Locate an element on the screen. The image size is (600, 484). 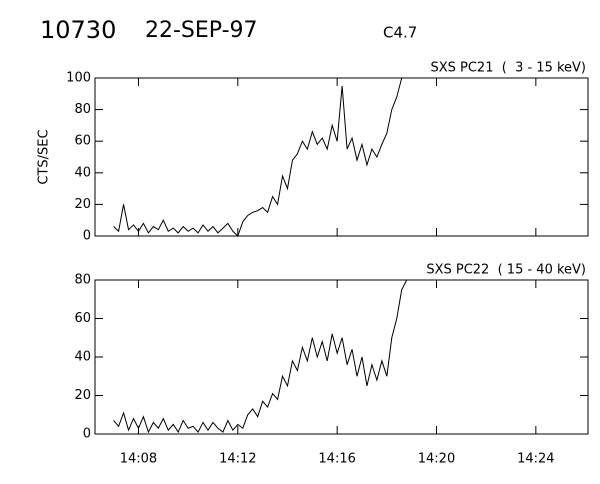
x-tick-label: 14:24 is located at coordinates (535, 459).